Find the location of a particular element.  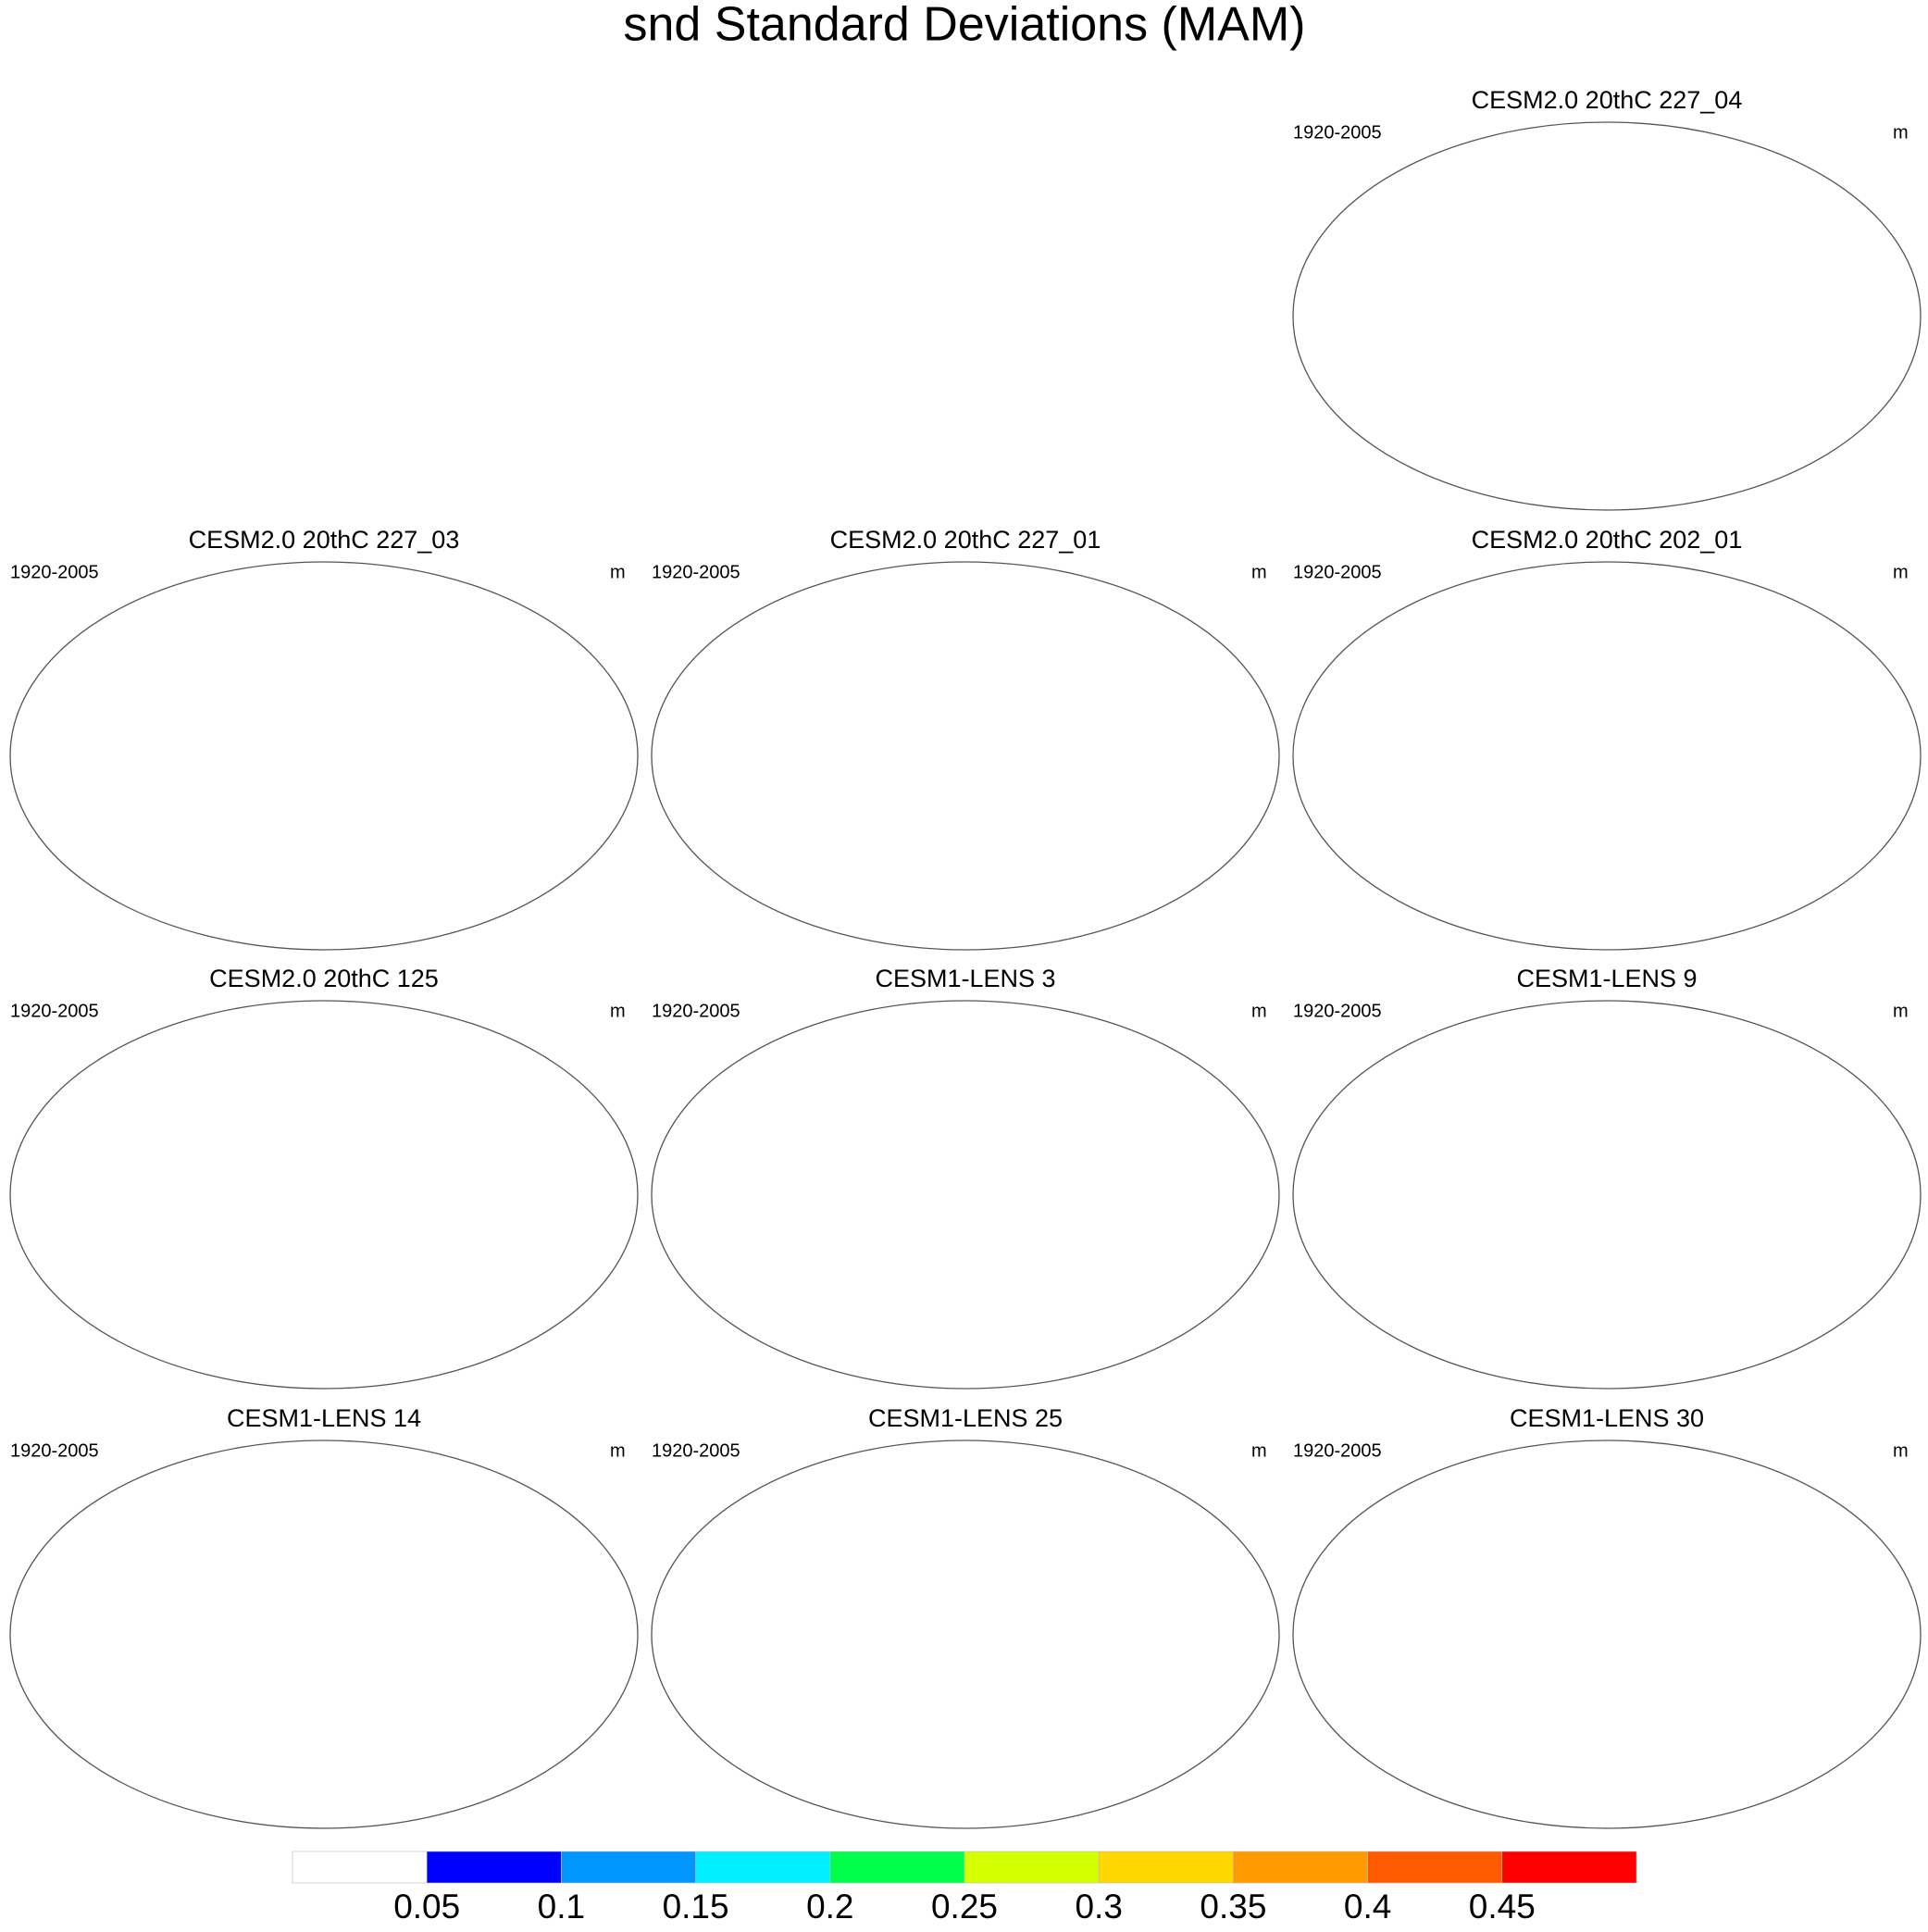

panel-title: CESM1-LENS 25 is located at coordinates (965, 1418).